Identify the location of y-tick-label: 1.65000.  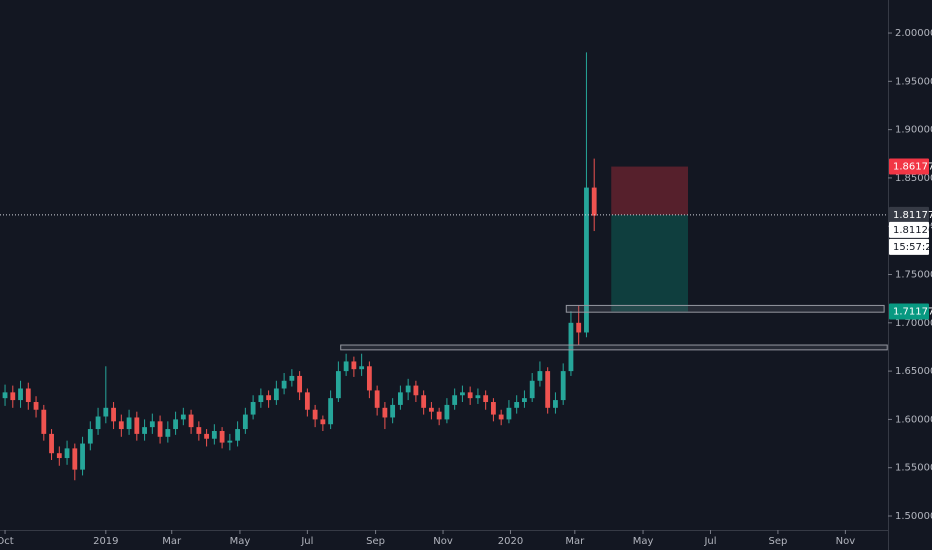
(913, 371).